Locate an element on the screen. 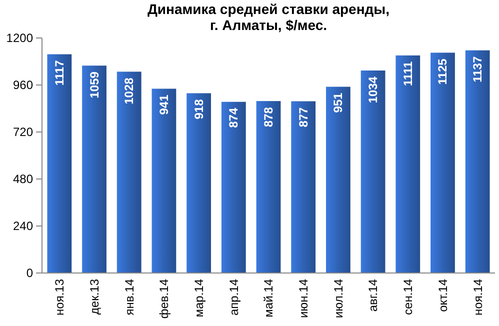 This screenshot has height=326, width=499. chart-title: Динамика средней ставки аренды, г. Алматы, $/мес. is located at coordinates (268, 17).